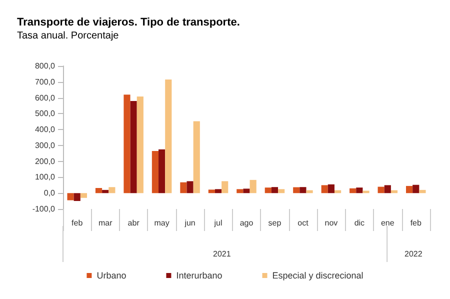 The image size is (450, 299). What do you see at coordinates (111, 275) in the screenshot?
I see `legend-label: Urbano` at bounding box center [111, 275].